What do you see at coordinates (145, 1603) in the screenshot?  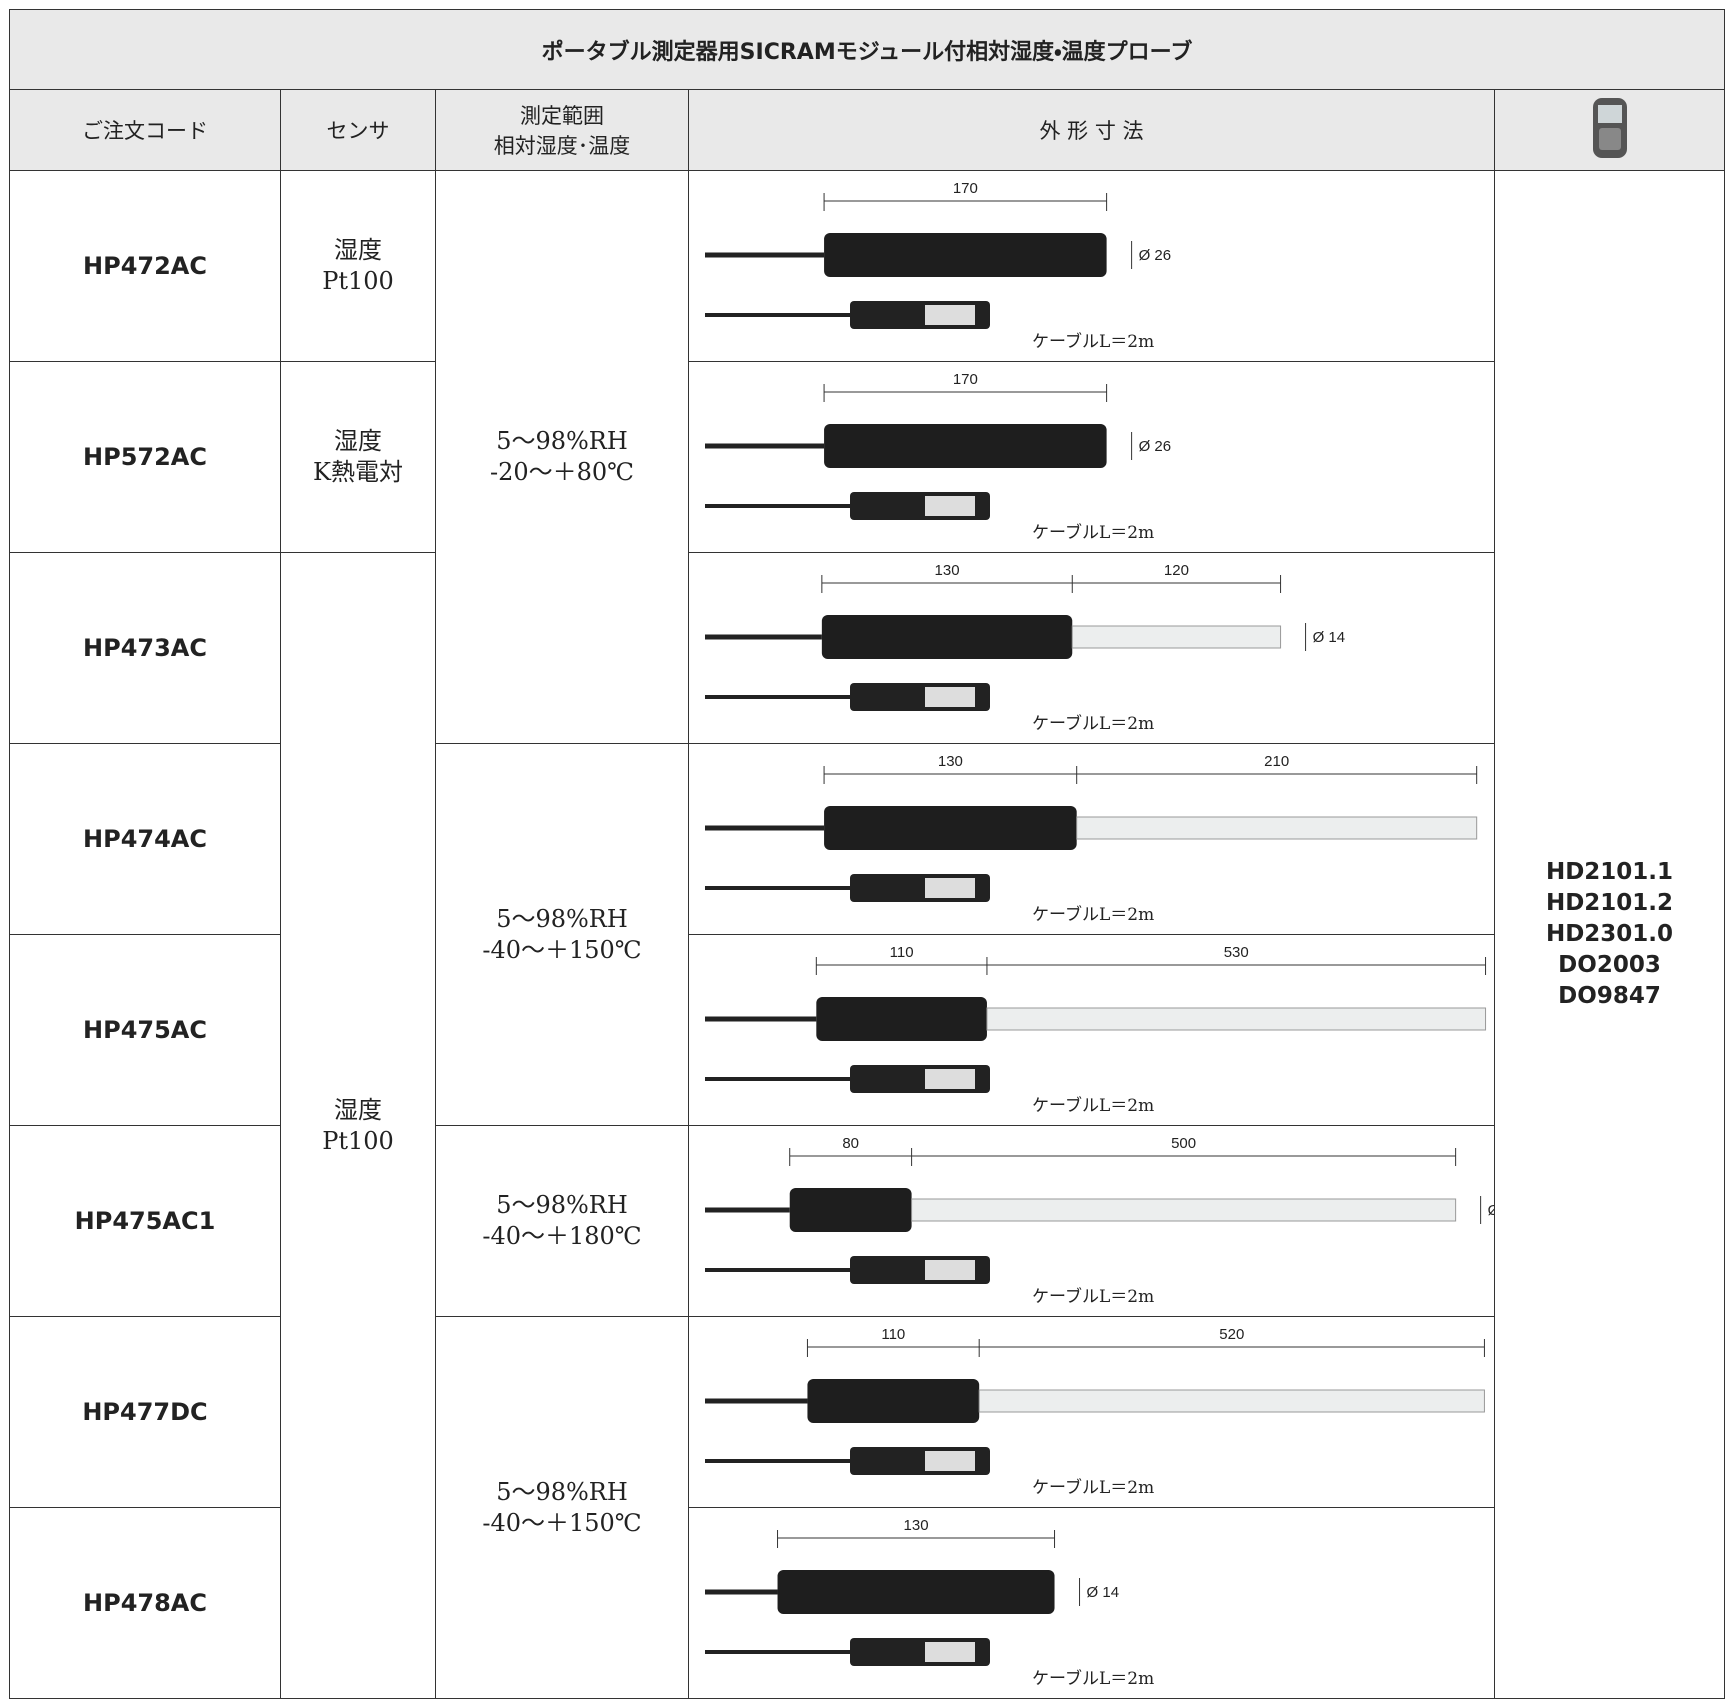 I see `order-code: HP478AC` at bounding box center [145, 1603].